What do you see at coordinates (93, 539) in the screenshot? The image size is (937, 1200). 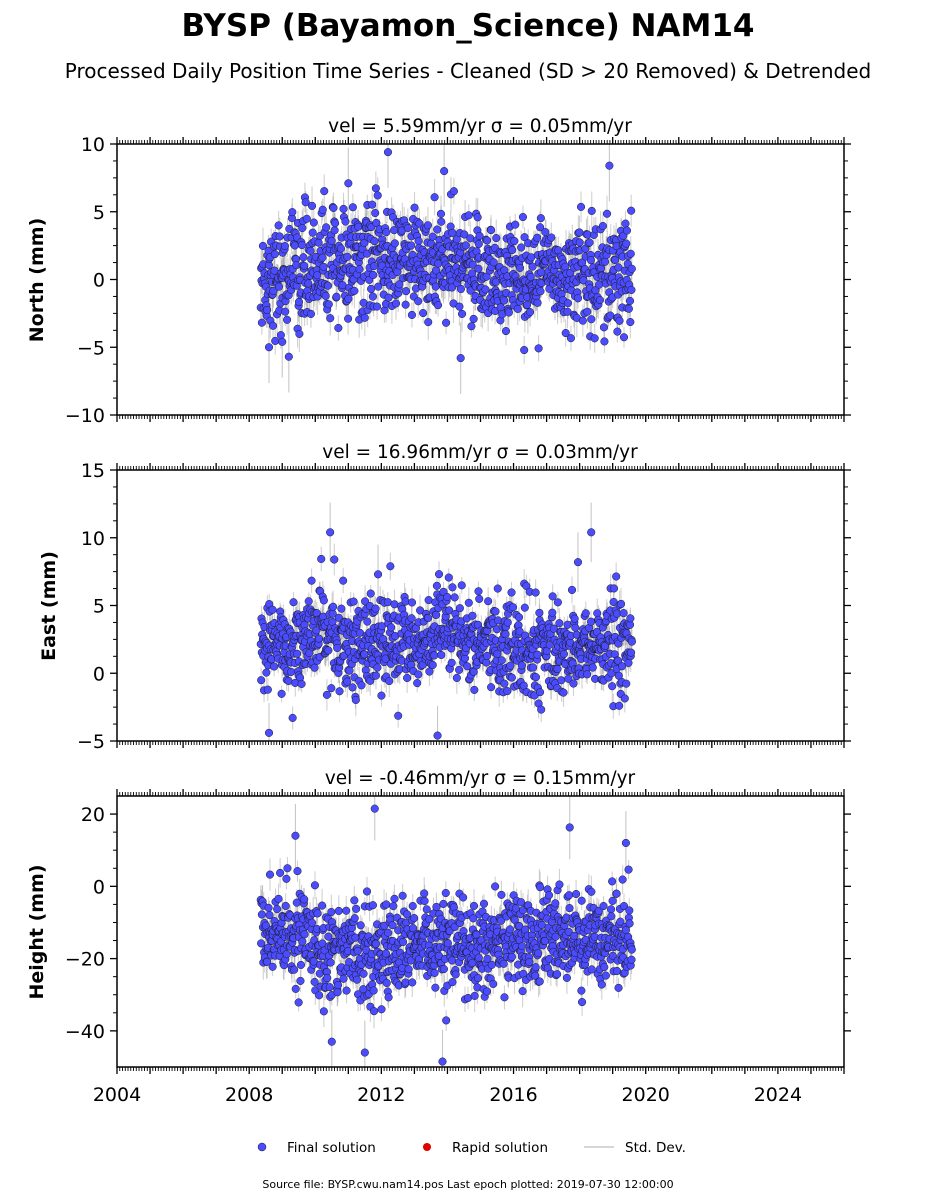 I see `y-tick-label: 10` at bounding box center [93, 539].